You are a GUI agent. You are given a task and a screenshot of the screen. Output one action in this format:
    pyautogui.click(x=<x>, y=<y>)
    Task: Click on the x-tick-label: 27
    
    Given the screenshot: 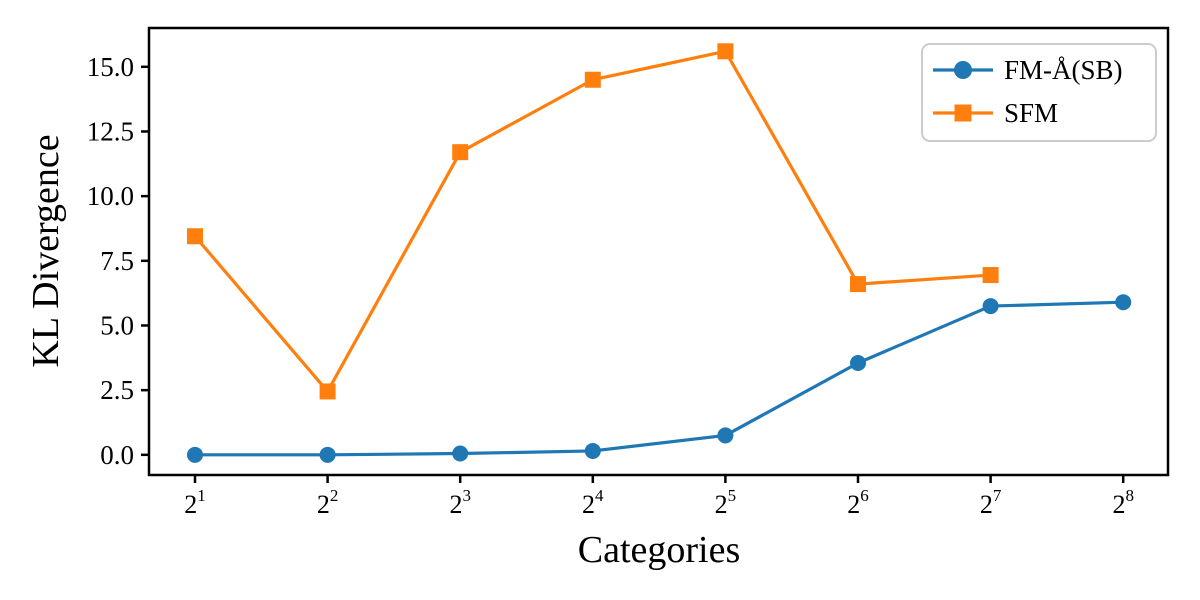 What is the action you would take?
    pyautogui.click(x=991, y=502)
    